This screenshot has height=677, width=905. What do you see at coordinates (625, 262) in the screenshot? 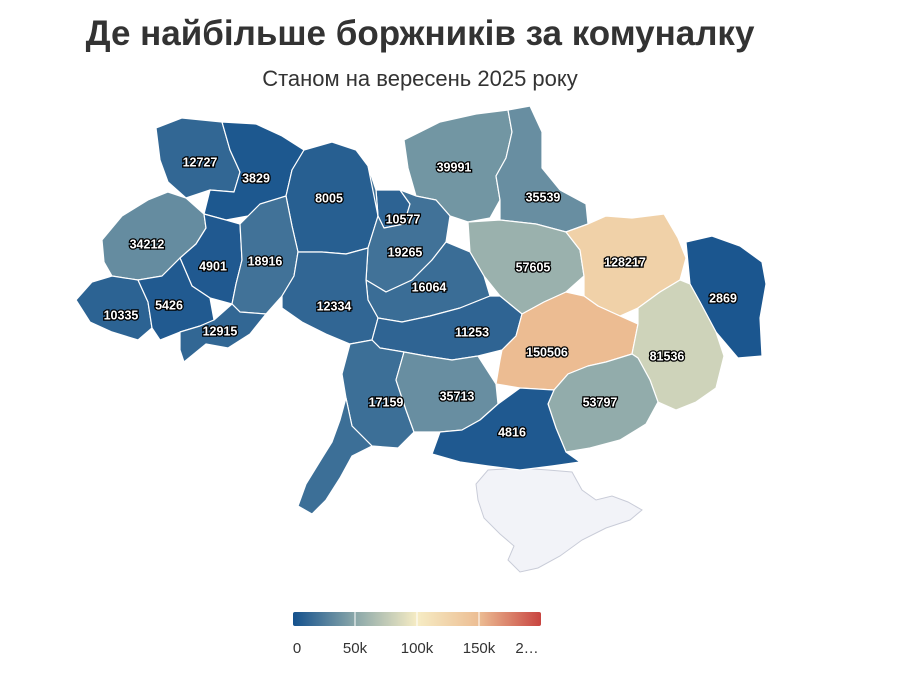
I see `value-label-kharkiv: 128217` at bounding box center [625, 262].